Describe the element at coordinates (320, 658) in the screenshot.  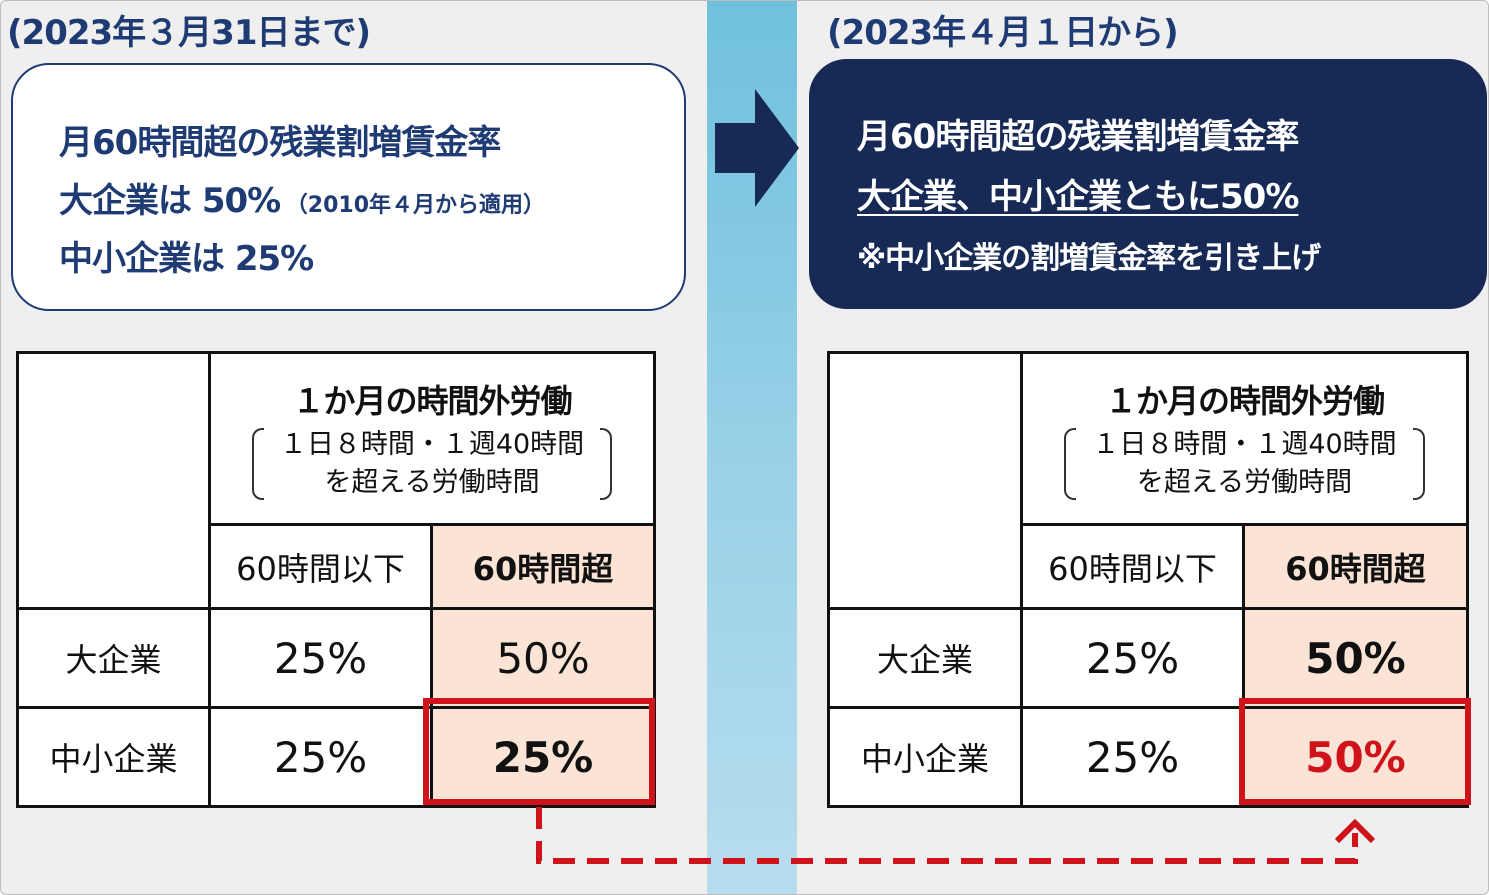
I see `before-large-under60: 25%` at that location.